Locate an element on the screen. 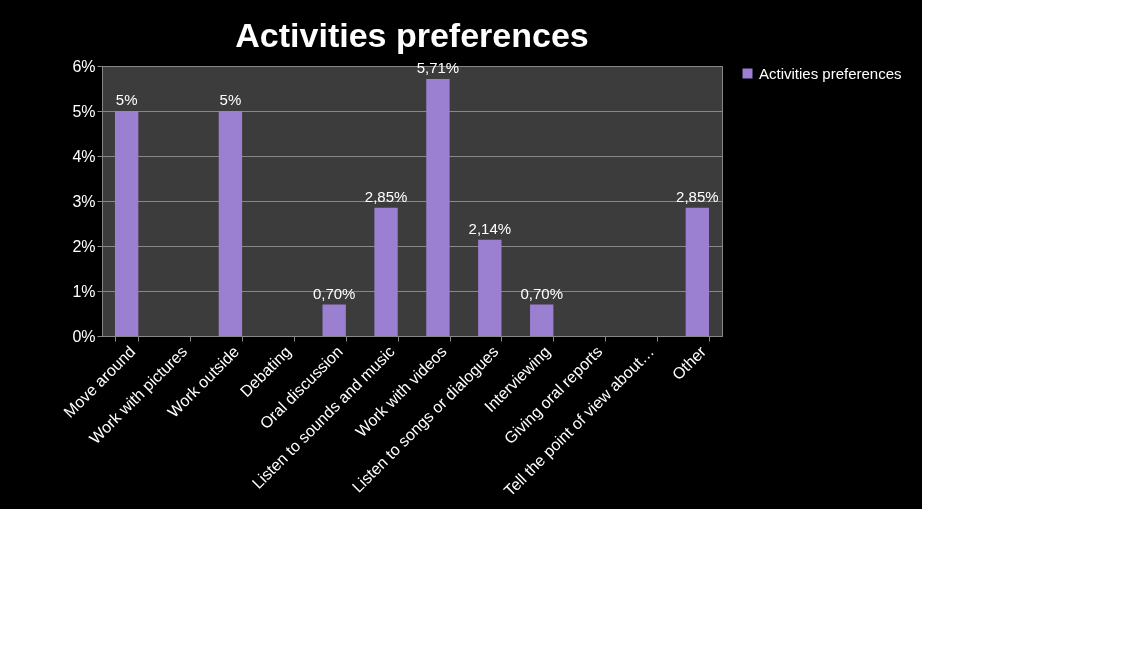 The height and width of the screenshot is (667, 1131). y-tick-label: 1% is located at coordinates (84, 291).